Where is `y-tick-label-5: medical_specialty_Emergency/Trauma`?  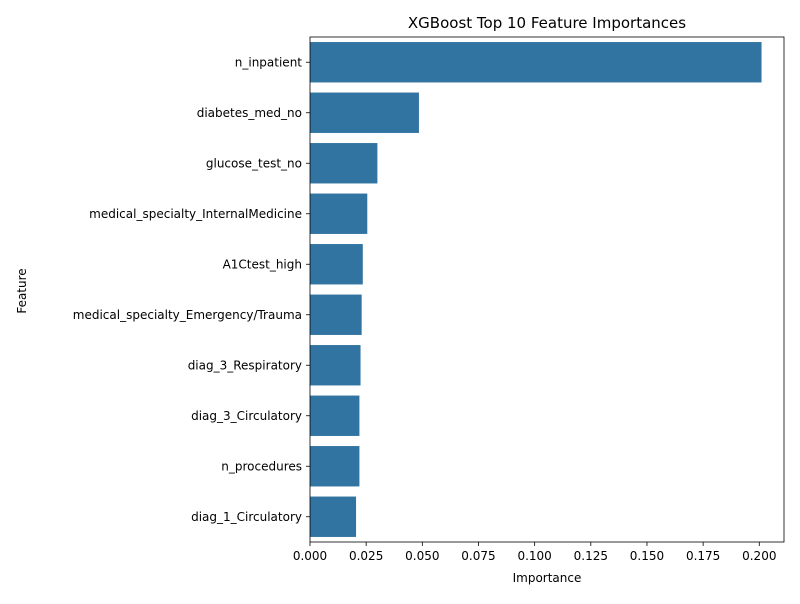 y-tick-label-5: medical_specialty_Emergency/Trauma is located at coordinates (187, 315).